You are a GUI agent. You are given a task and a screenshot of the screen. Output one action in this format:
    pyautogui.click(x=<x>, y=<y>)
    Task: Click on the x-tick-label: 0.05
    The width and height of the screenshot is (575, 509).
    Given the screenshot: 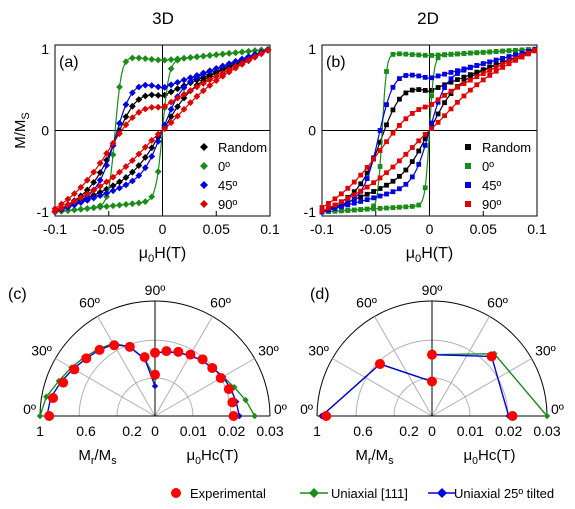 What is the action you would take?
    pyautogui.click(x=483, y=229)
    